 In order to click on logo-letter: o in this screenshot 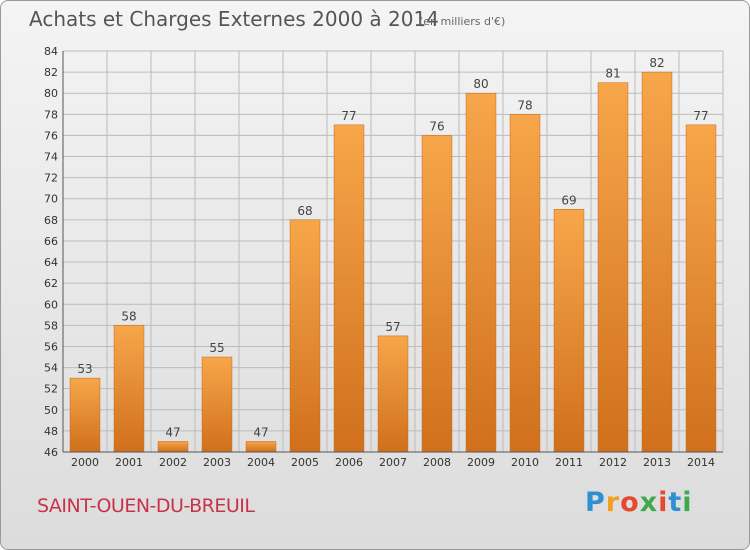, I will do `click(630, 502)`.